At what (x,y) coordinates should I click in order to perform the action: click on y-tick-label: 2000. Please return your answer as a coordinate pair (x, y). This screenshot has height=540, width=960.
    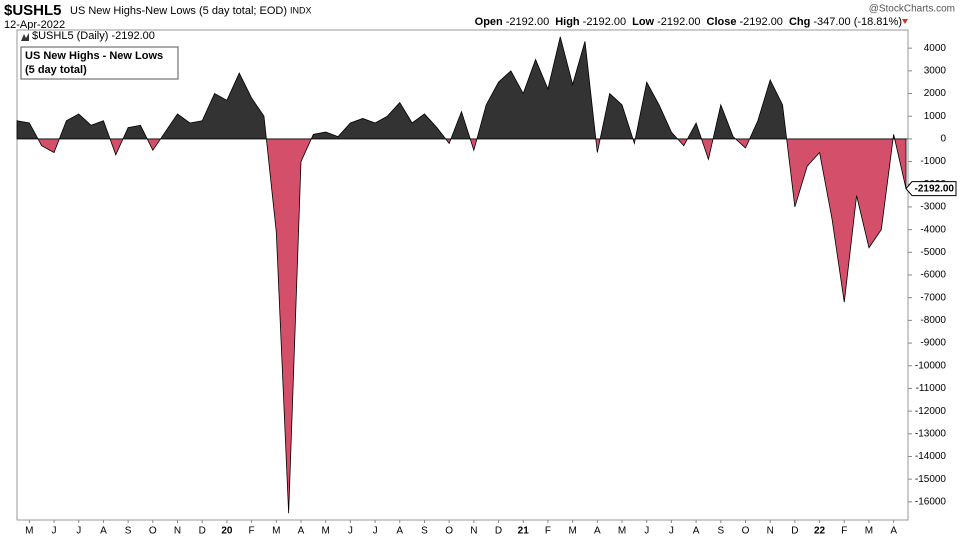
    Looking at the image, I should click on (935, 93).